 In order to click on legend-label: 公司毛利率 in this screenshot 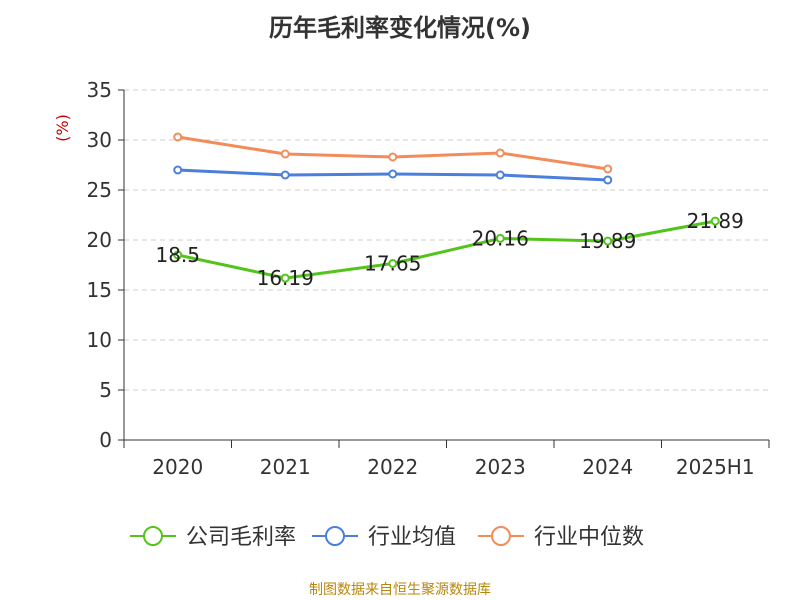, I will do `click(241, 537)`.